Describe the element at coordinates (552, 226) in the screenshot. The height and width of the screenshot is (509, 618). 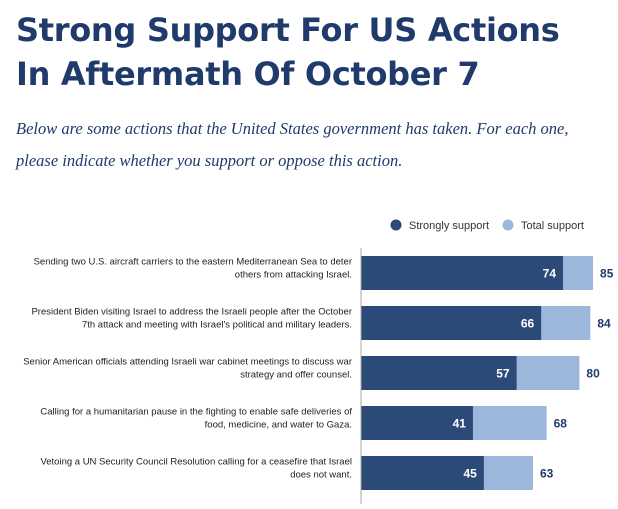
I see `legend-label-total-support: Total support` at that location.